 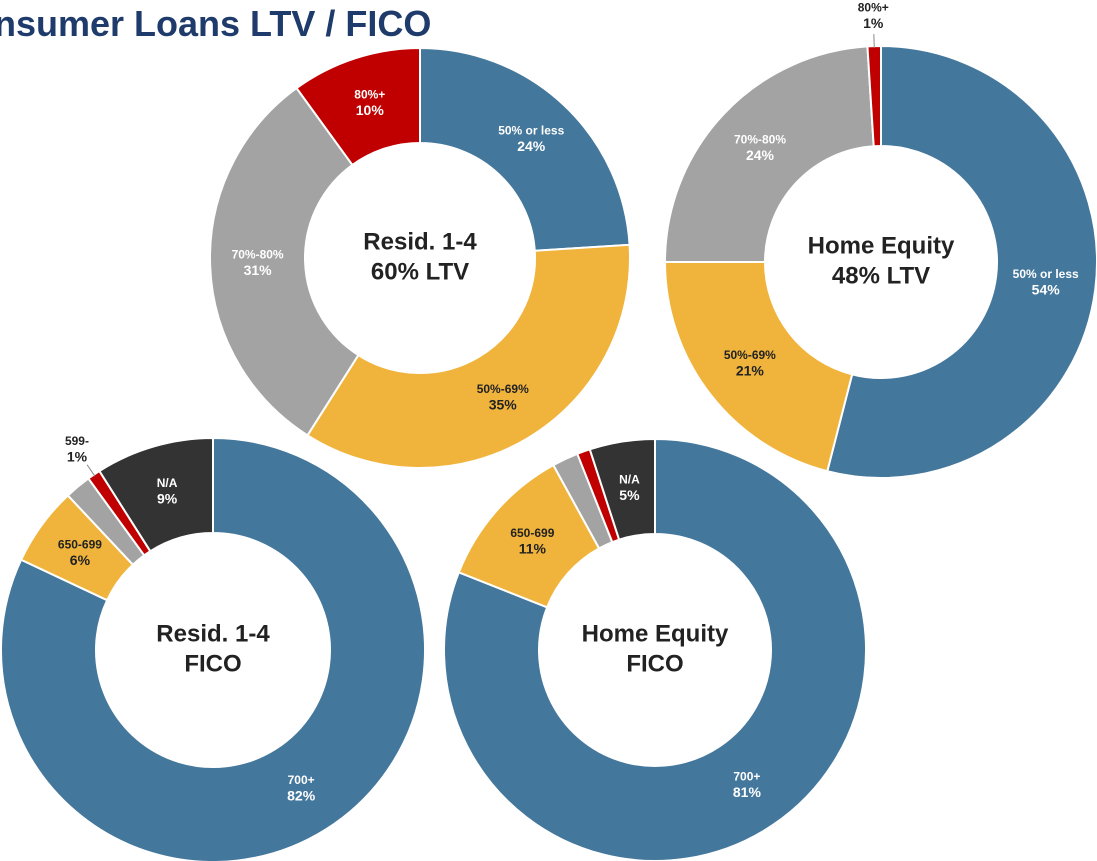 What do you see at coordinates (91, 470) in the screenshot?
I see `leader-line` at bounding box center [91, 470].